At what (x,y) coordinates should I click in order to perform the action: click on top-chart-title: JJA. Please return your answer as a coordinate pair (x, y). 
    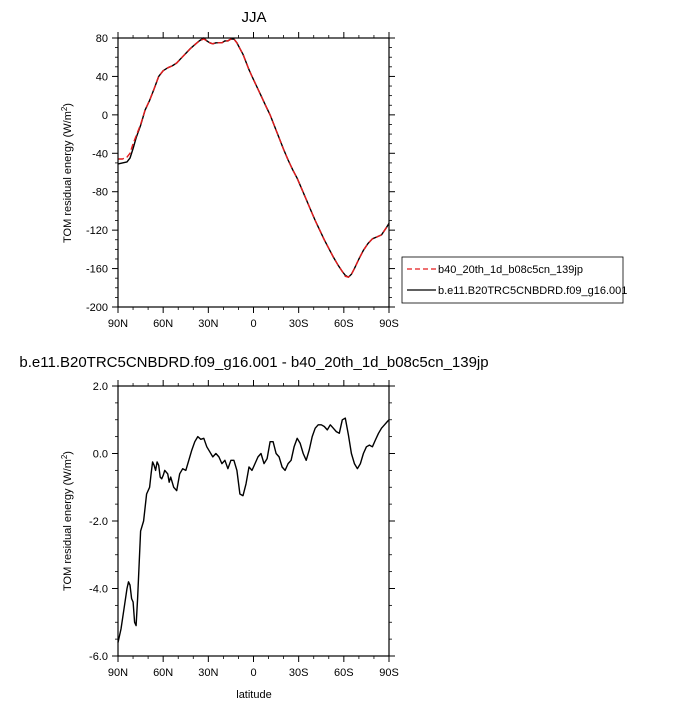
    Looking at the image, I should click on (253, 17).